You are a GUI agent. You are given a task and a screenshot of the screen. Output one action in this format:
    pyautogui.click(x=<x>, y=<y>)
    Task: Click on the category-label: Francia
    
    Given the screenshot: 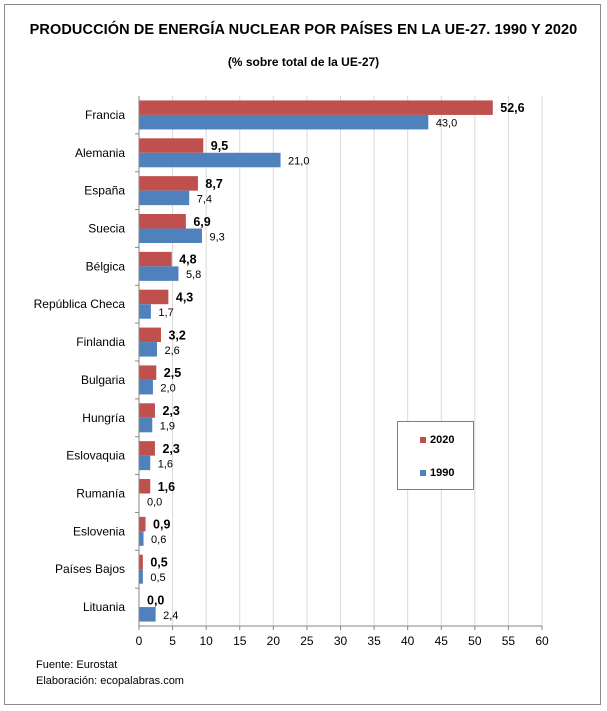 What is the action you would take?
    pyautogui.click(x=105, y=115)
    